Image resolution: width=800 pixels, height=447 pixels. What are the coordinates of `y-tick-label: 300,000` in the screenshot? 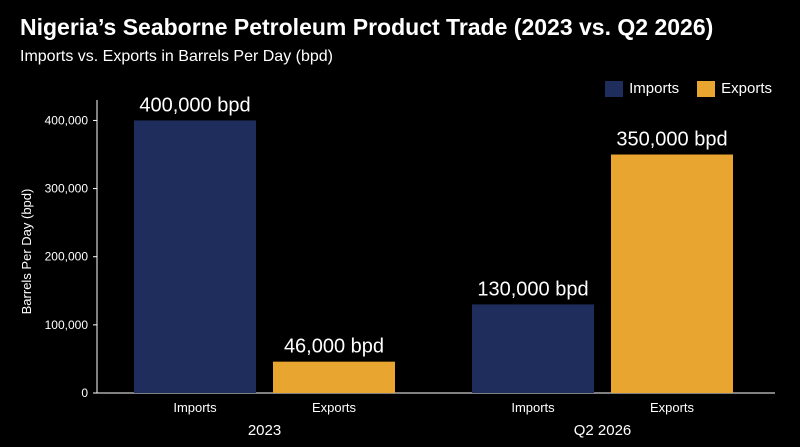 It's located at (67, 189).